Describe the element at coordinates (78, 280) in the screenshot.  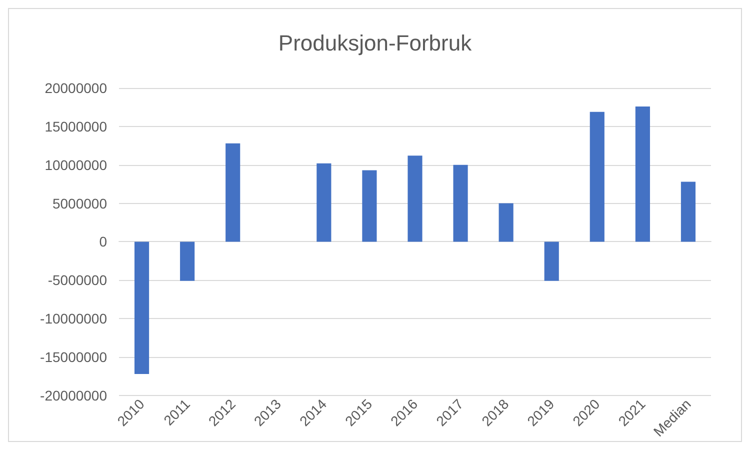
I see `y-tick-label: -5000000` at that location.